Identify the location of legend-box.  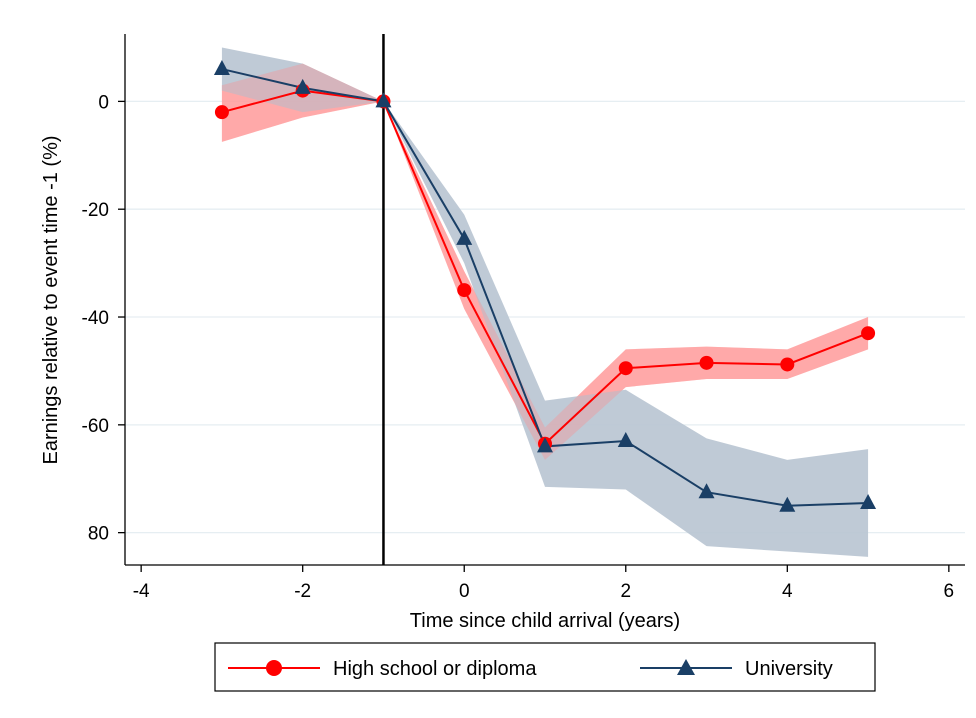
(545, 667).